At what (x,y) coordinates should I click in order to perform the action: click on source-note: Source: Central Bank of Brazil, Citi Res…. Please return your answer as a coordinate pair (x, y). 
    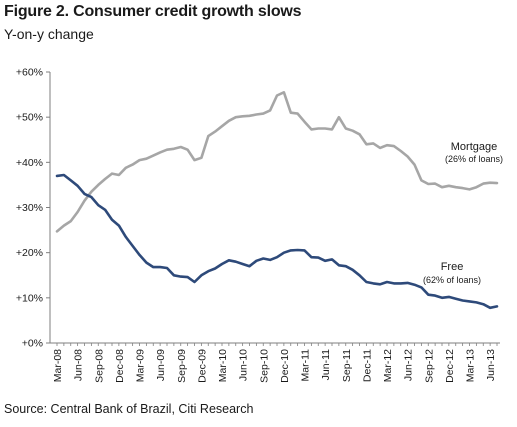
    Looking at the image, I should click on (129, 409).